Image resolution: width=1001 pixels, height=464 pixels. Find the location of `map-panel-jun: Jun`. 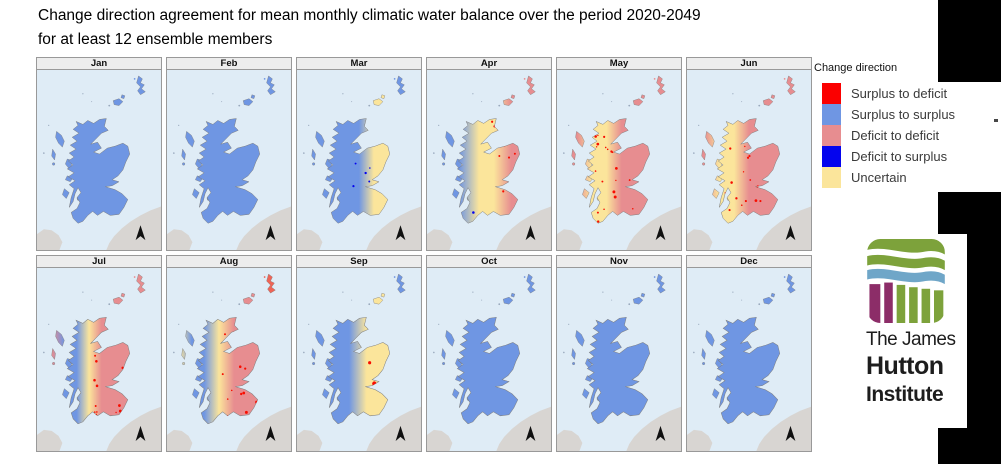

map-panel-jun: Jun is located at coordinates (749, 154).